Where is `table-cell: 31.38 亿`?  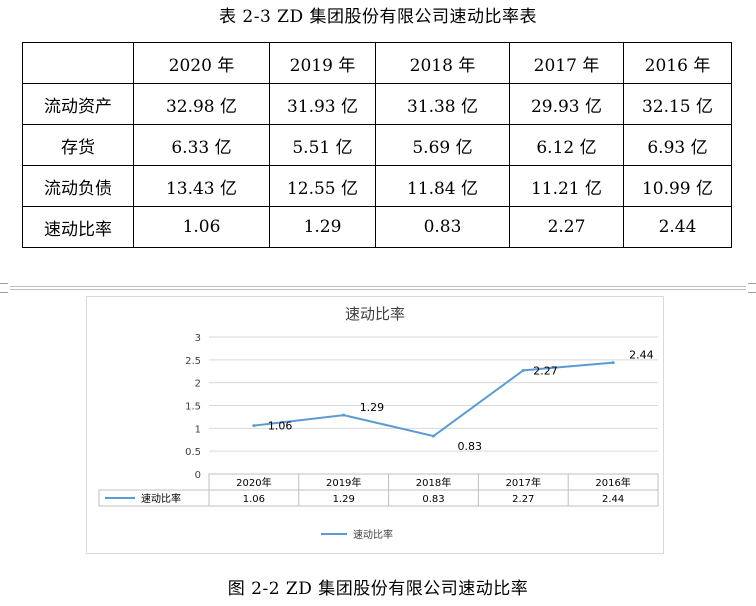 table-cell: 31.38 亿 is located at coordinates (442, 104).